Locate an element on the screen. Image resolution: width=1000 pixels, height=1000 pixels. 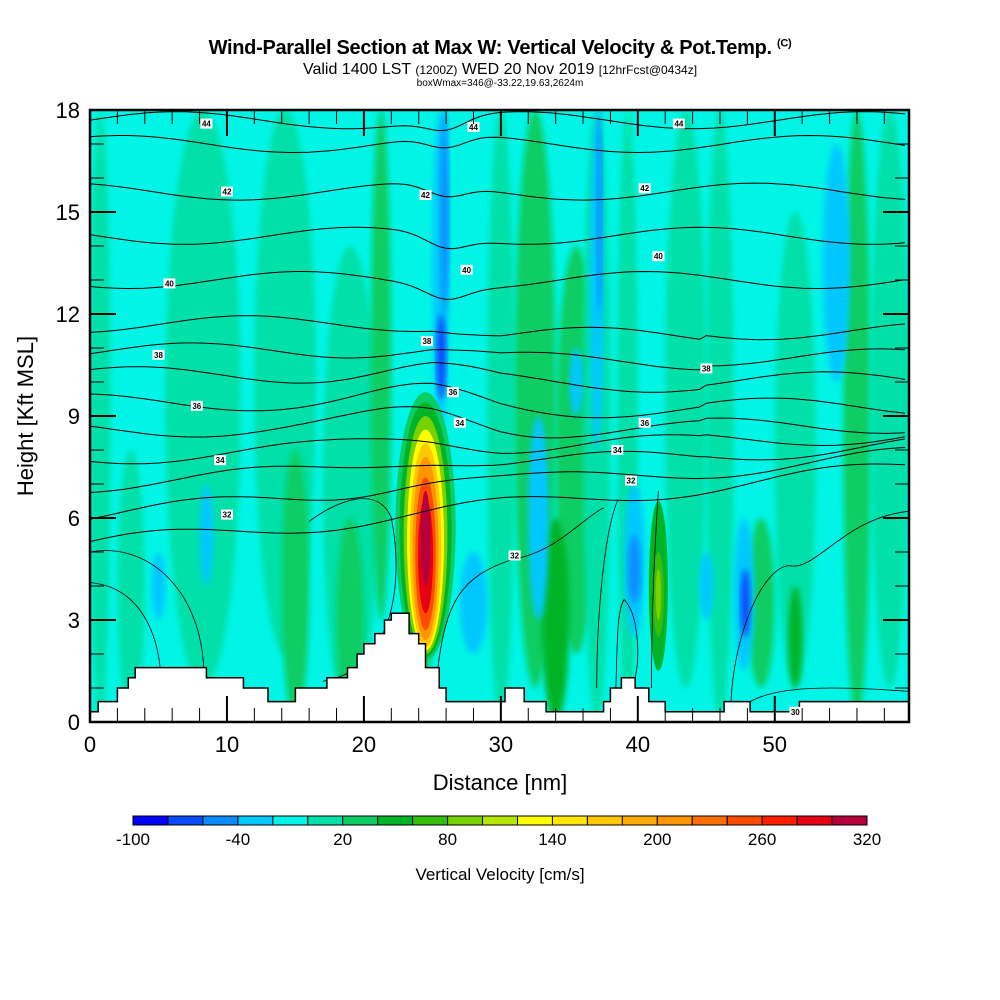
colorbar-tick-label: 200 is located at coordinates (657, 839).